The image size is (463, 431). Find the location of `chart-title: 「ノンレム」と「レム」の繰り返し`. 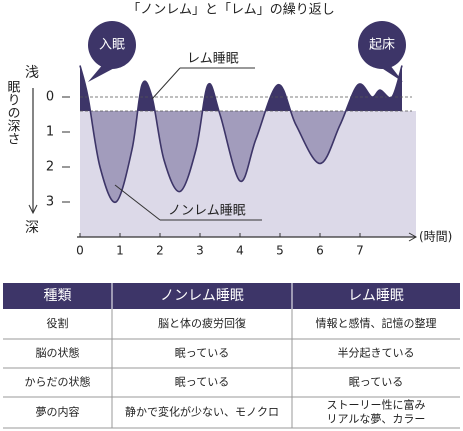

chart-title: 「ノンレム」と「レム」の繰り返し is located at coordinates (230, 10).